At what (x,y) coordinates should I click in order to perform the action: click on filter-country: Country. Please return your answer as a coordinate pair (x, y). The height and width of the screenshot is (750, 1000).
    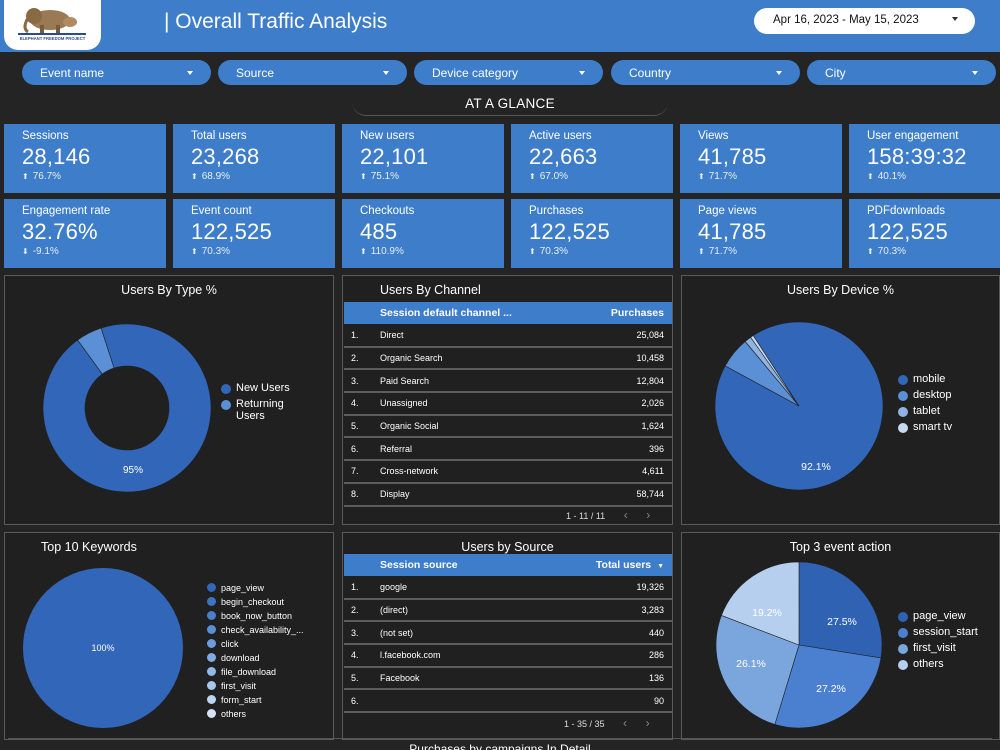
    Looking at the image, I should click on (705, 72).